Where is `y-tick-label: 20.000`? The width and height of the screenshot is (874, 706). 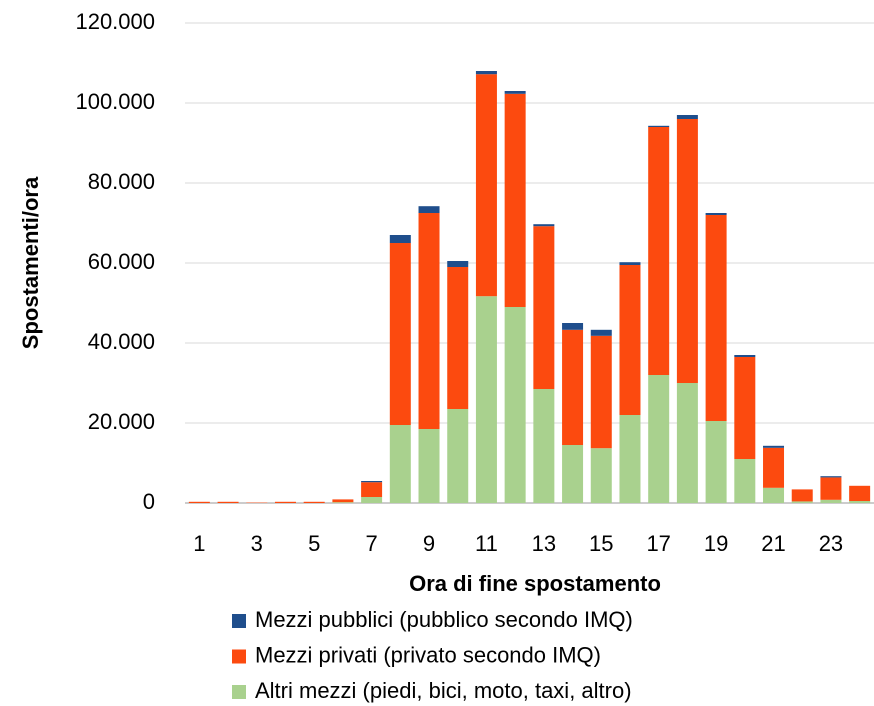 y-tick-label: 20.000 is located at coordinates (121, 421).